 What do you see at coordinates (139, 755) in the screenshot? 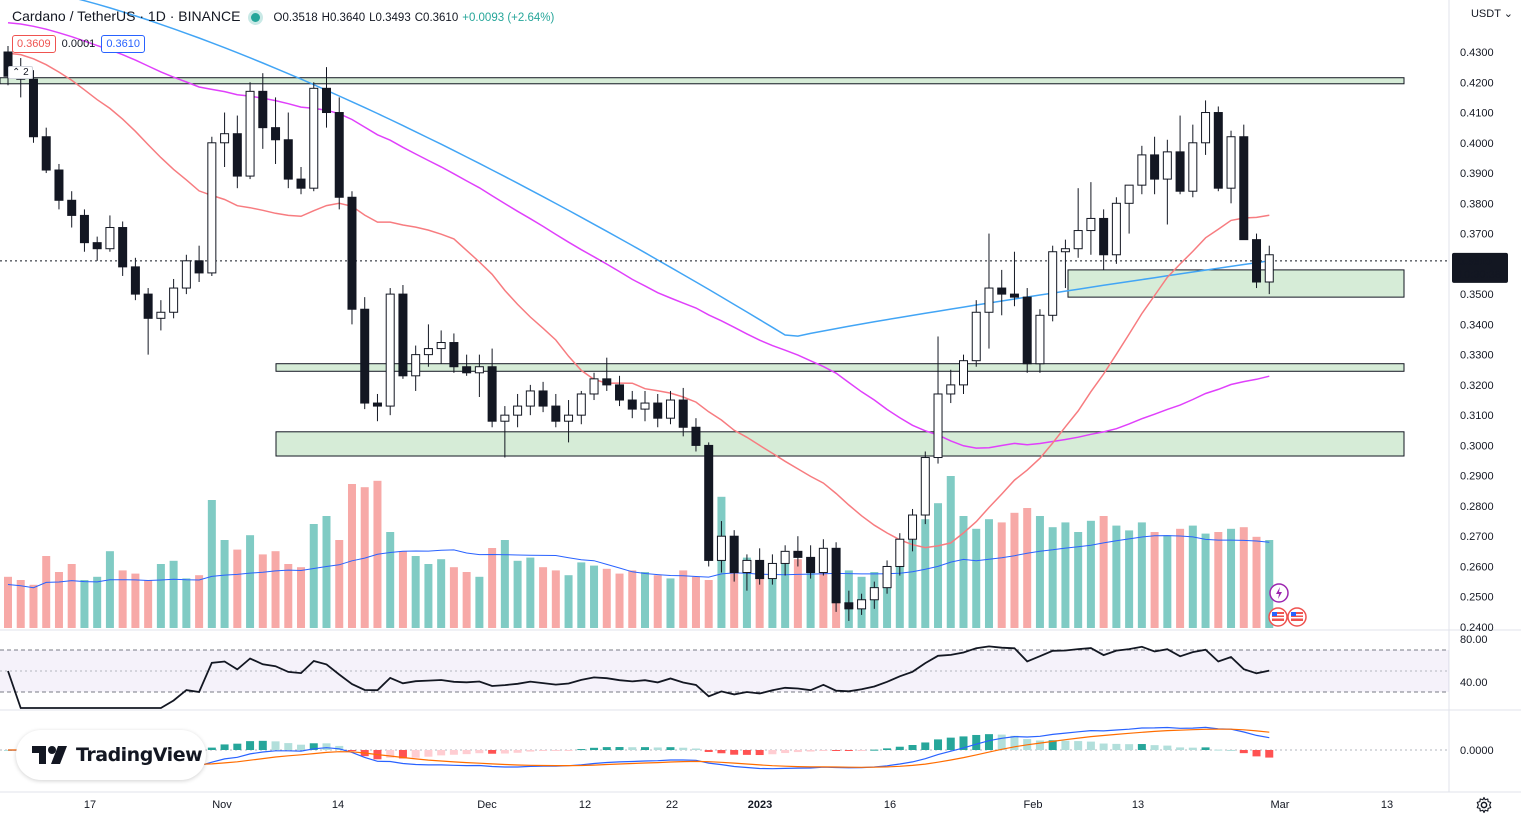
I see `logo-text: TradingView` at bounding box center [139, 755].